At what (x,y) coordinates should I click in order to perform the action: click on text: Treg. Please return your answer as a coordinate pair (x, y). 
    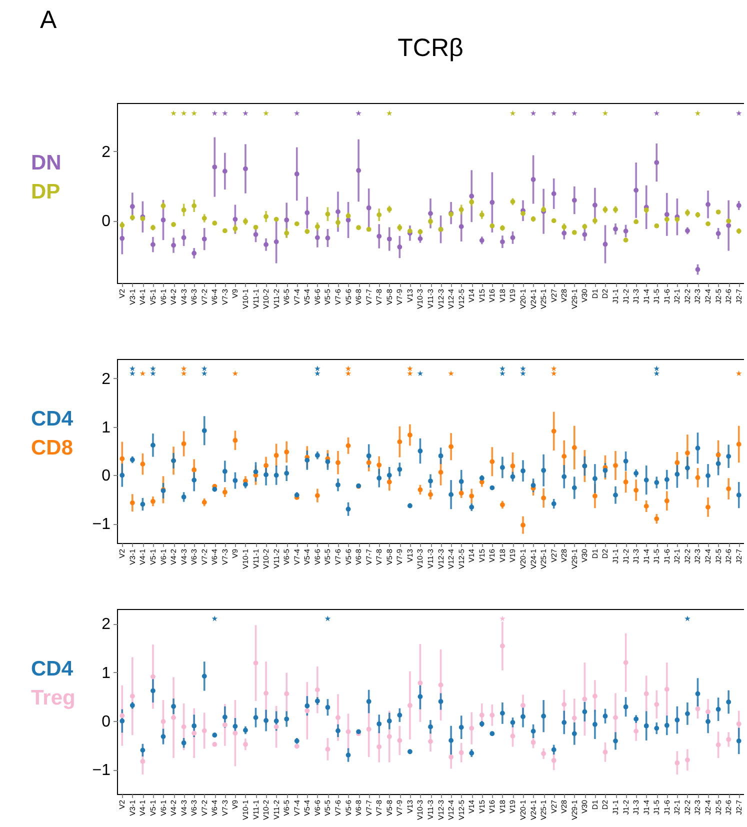
    Looking at the image, I should click on (53, 698).